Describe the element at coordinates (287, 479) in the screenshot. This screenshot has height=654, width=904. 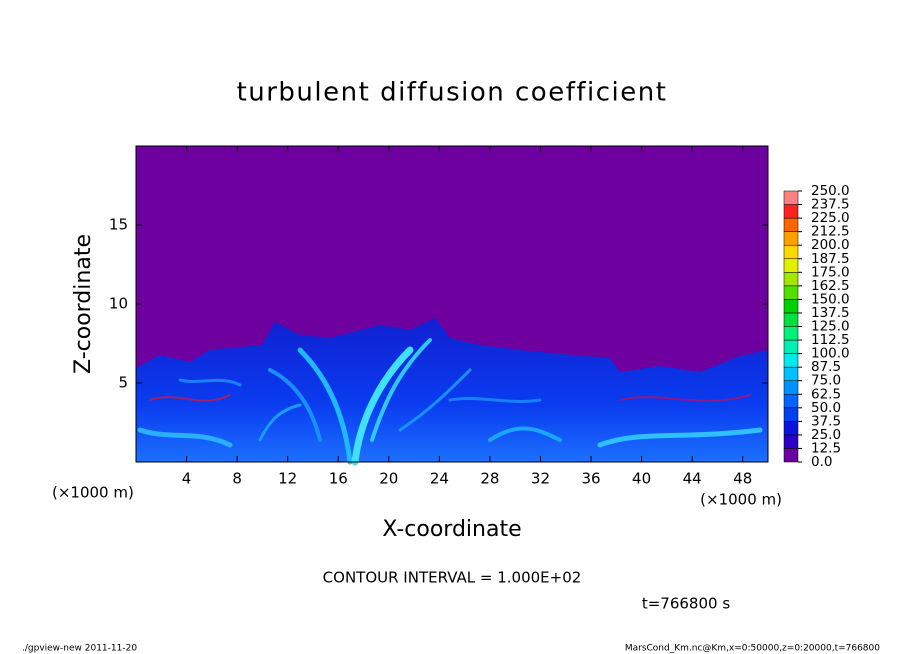
I see `x-tick-label: 12` at that location.